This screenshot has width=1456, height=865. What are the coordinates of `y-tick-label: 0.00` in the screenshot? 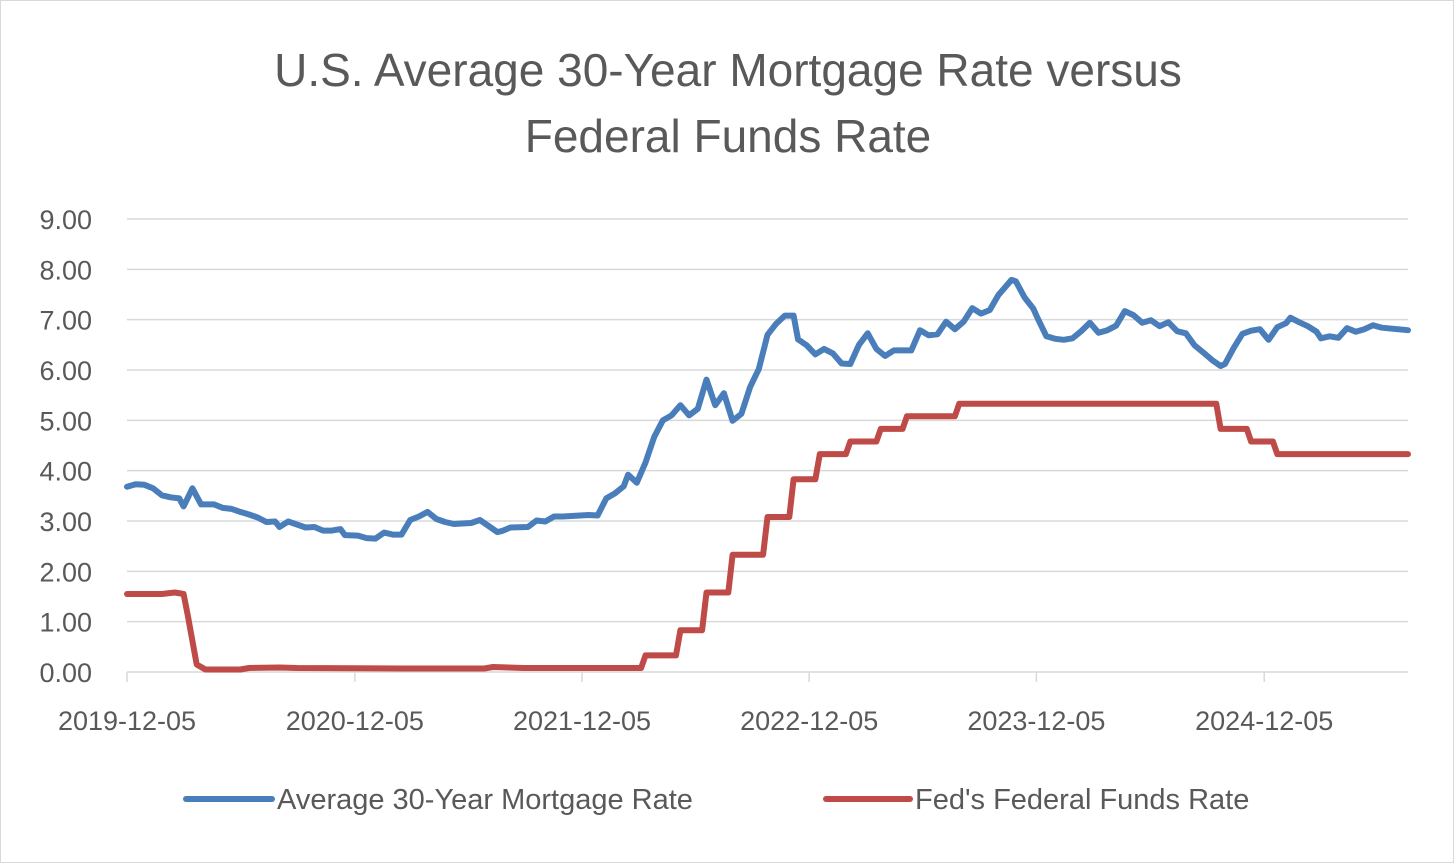 It's located at (65, 673).